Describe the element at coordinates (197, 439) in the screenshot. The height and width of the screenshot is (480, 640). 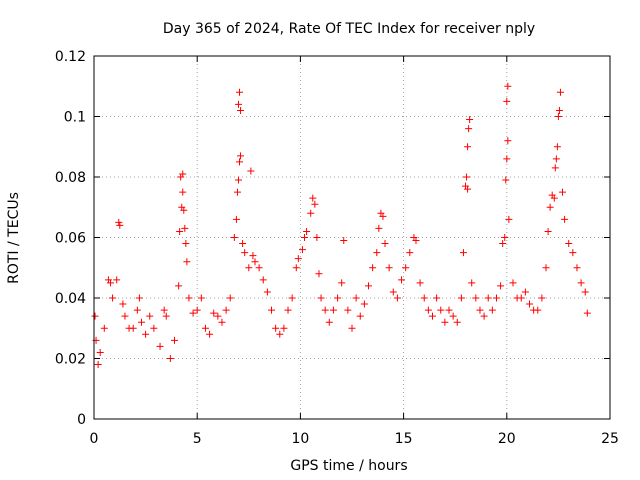
I see `x-tick-label: 5` at that location.